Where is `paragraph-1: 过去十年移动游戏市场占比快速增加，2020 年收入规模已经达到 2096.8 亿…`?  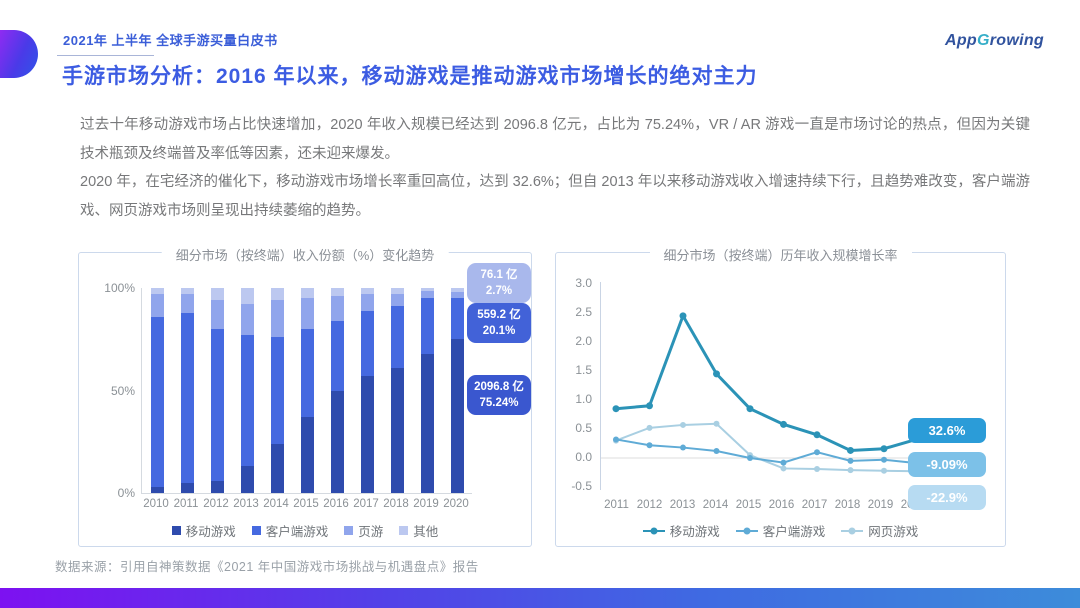 paragraph-1: 过去十年移动游戏市场占比快速增加，2020 年收入规模已经达到 2096.8 亿… is located at coordinates (555, 139).